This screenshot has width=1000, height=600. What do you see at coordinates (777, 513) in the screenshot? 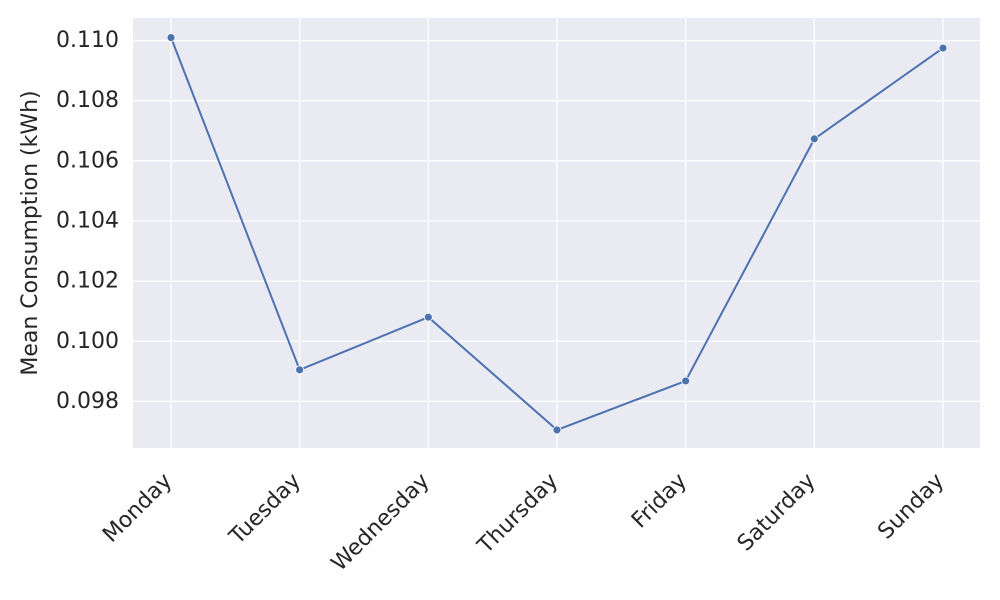
I see `x-tick-label: Saturday` at bounding box center [777, 513].